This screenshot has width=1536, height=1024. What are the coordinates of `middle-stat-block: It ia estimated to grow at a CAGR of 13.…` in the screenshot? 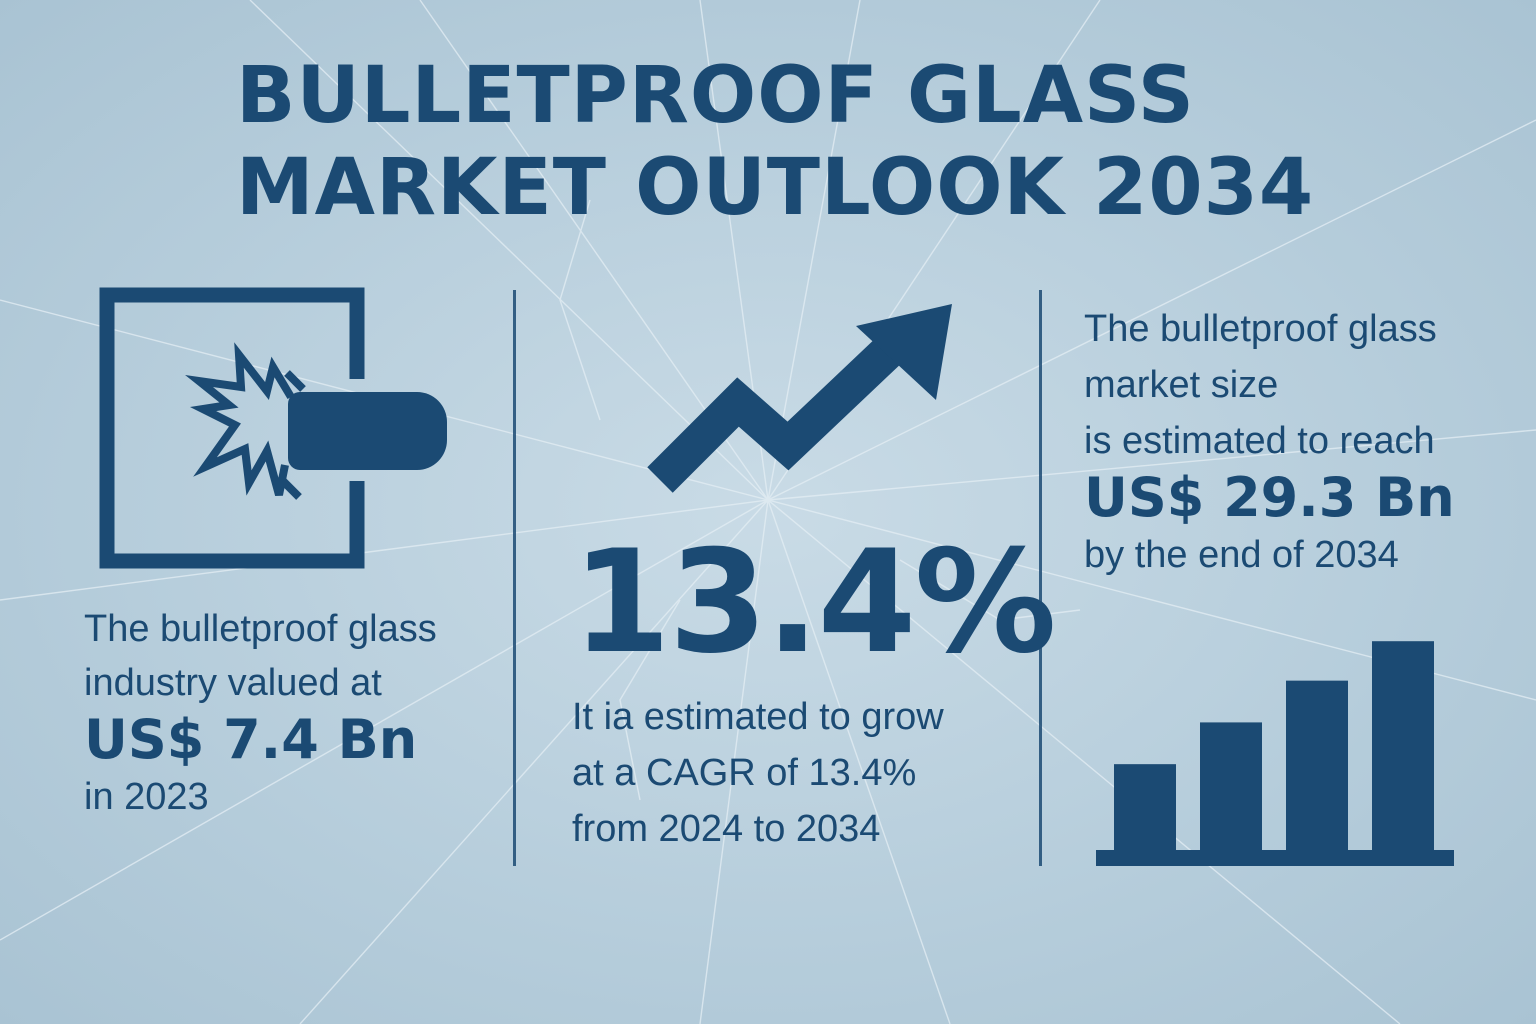 It's located at (758, 773).